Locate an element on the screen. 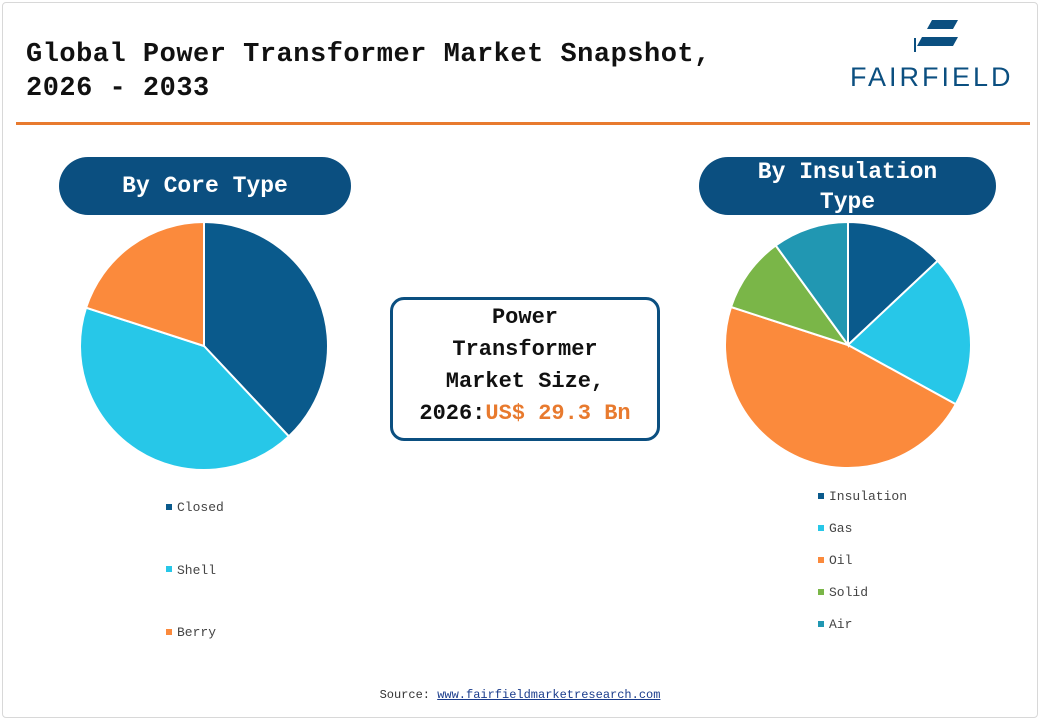 The height and width of the screenshot is (720, 1040). title-line-2: 2026 - 2033 is located at coordinates (118, 89).